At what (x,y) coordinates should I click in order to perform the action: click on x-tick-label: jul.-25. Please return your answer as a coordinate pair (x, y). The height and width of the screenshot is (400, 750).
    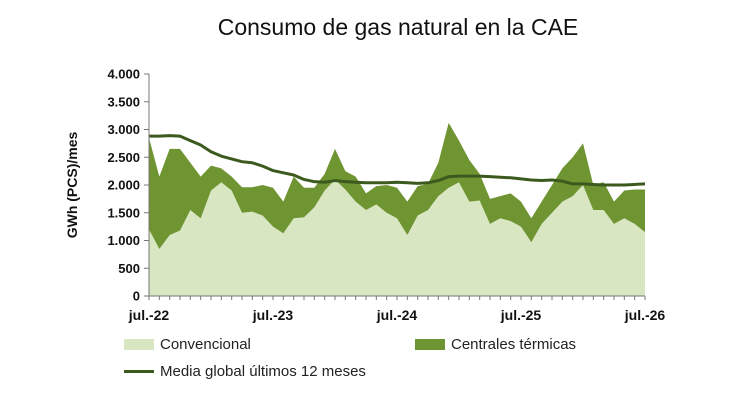
    Looking at the image, I should click on (521, 315).